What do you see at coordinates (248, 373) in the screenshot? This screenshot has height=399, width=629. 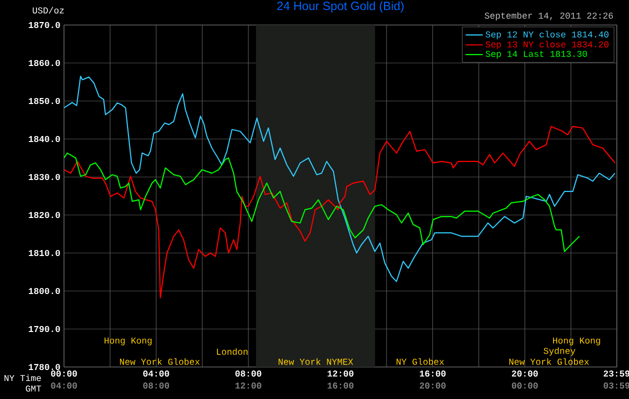 I see `x-tick-label: 08:00` at bounding box center [248, 373].